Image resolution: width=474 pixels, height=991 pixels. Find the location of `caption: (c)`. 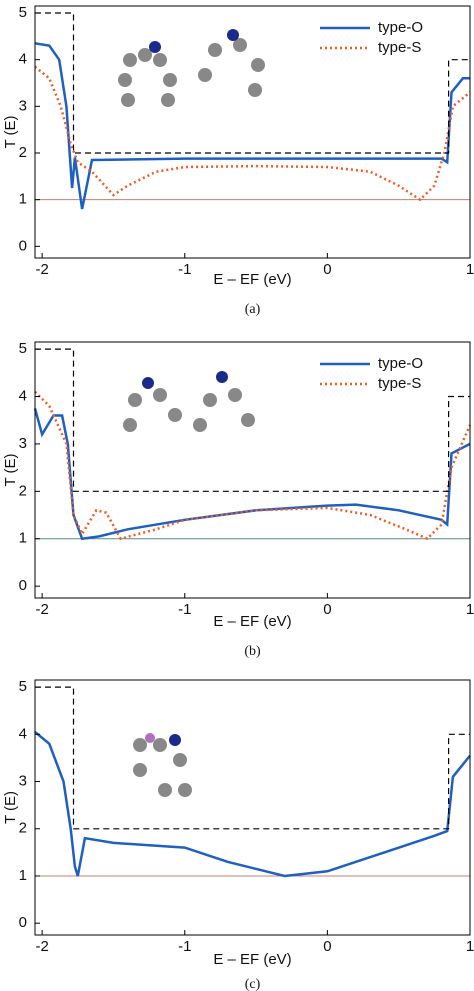

caption: (c) is located at coordinates (253, 984).